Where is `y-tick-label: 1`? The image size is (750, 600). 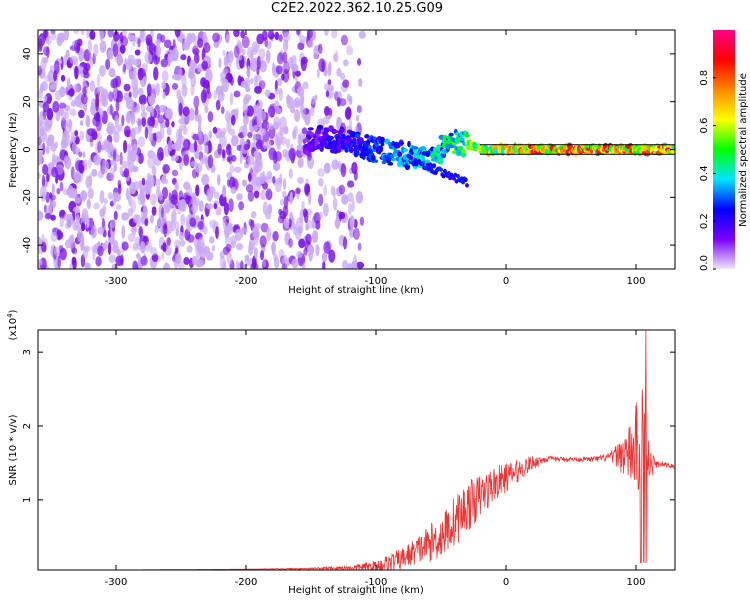
y-tick-label: 1 is located at coordinates (27, 500).